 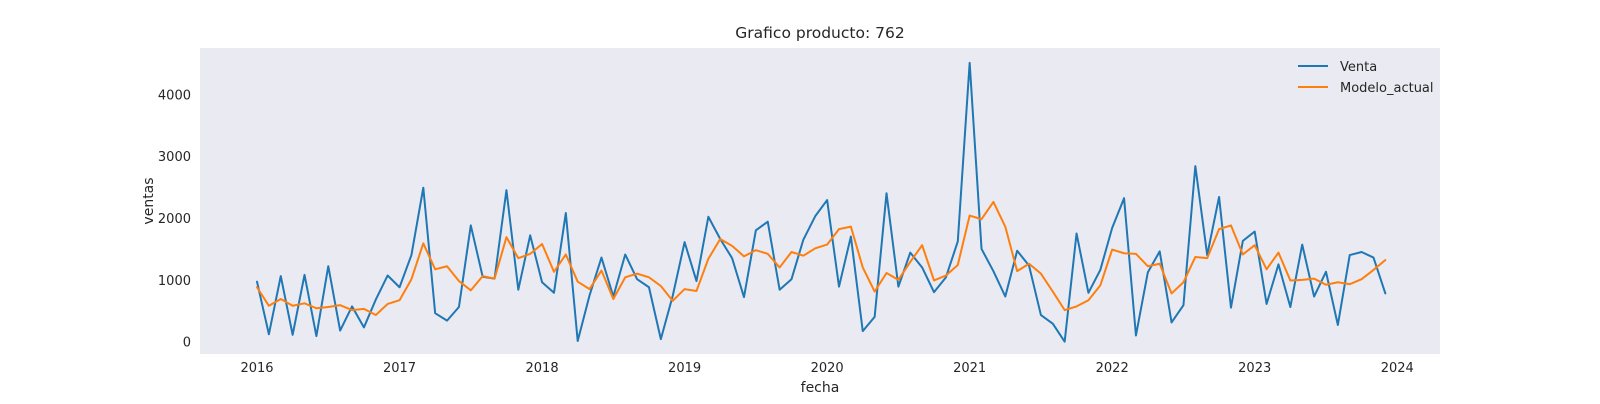 What do you see at coordinates (819, 33) in the screenshot?
I see `chart-title: Grafico producto: 762` at bounding box center [819, 33].